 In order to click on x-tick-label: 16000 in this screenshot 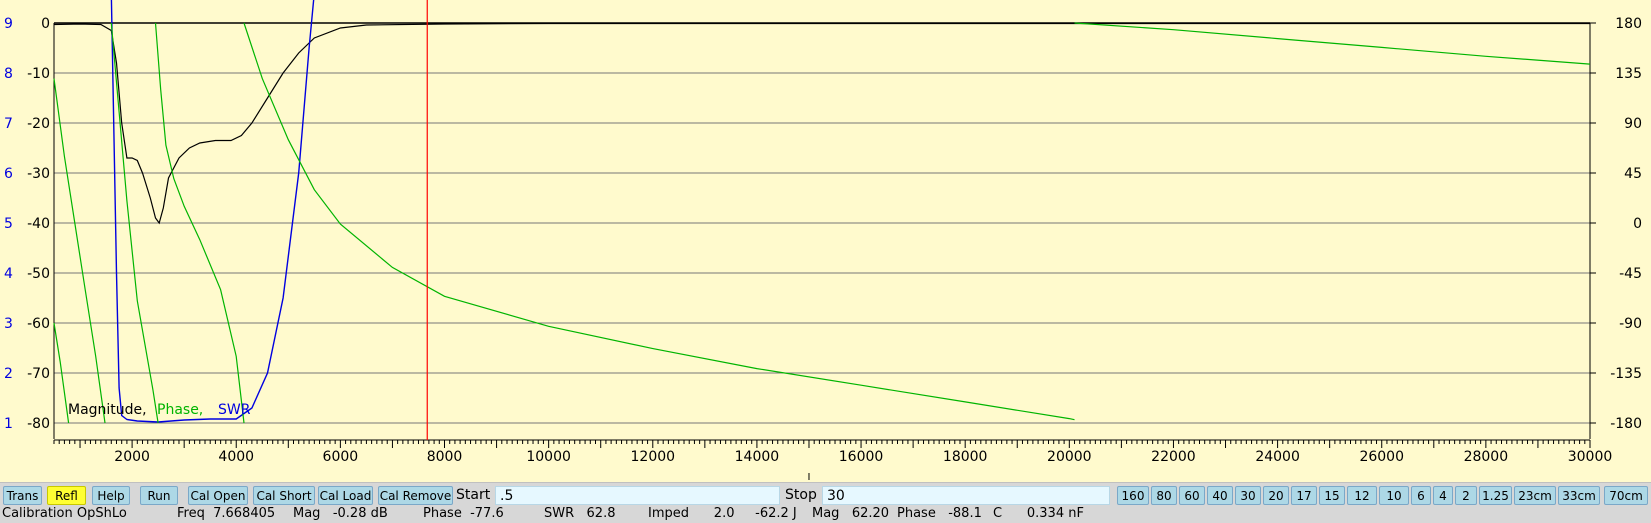, I will do `click(861, 457)`.